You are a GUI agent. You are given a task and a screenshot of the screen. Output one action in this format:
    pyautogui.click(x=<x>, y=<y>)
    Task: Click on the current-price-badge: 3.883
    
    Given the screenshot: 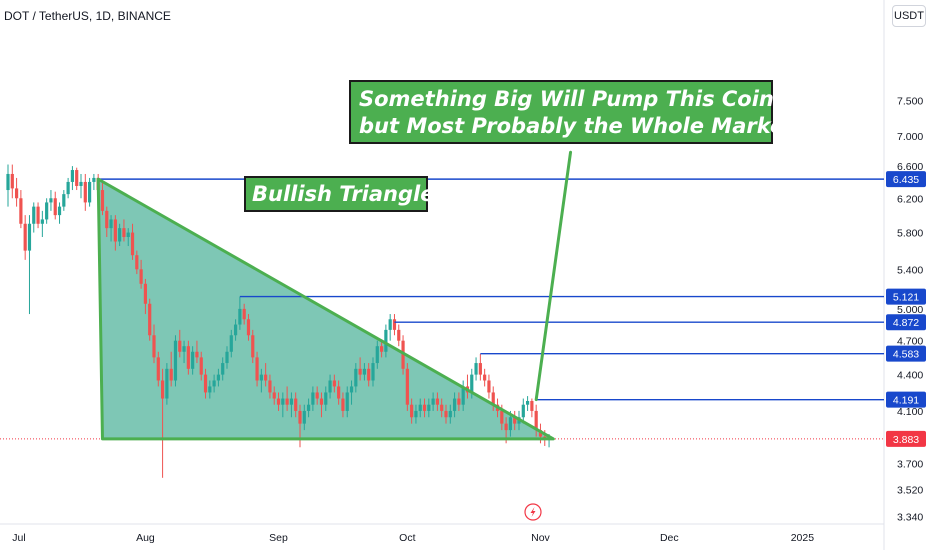 What is the action you would take?
    pyautogui.click(x=906, y=440)
    